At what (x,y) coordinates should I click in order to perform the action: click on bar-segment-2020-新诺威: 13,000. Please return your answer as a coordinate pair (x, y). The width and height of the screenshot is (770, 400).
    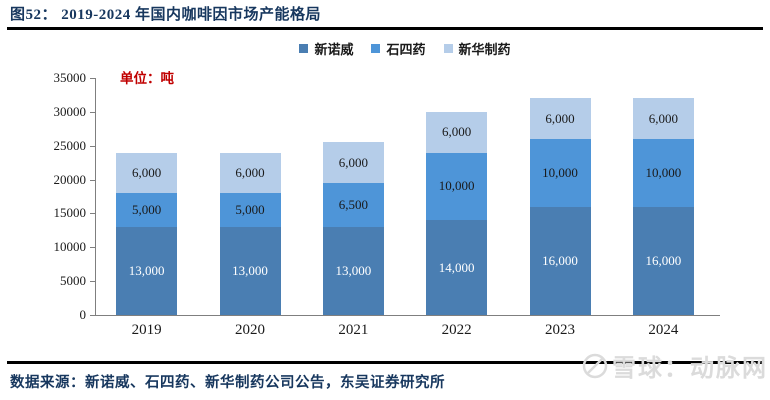
    Looking at the image, I should click on (250, 270).